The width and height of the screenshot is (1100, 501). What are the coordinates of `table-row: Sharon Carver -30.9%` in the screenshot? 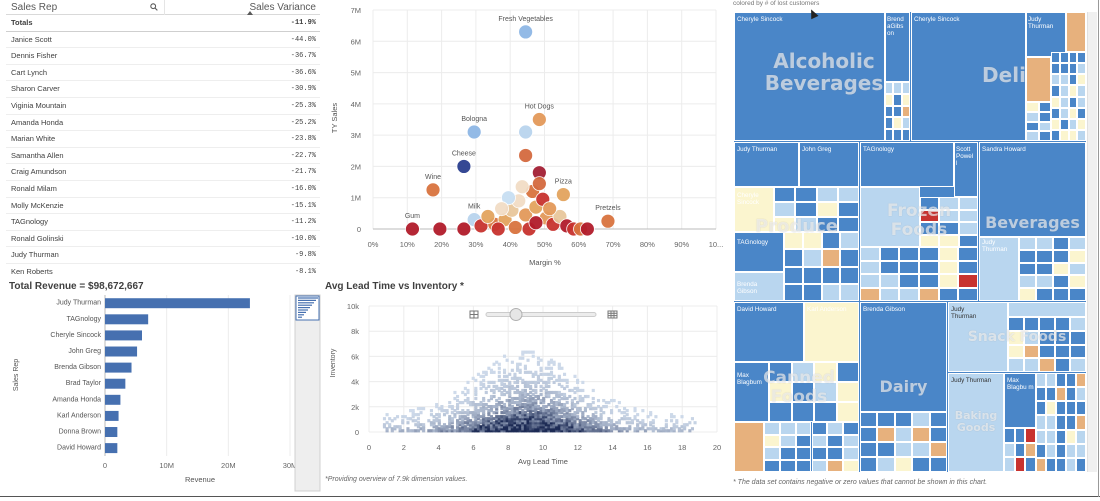 It's located at (163, 89).